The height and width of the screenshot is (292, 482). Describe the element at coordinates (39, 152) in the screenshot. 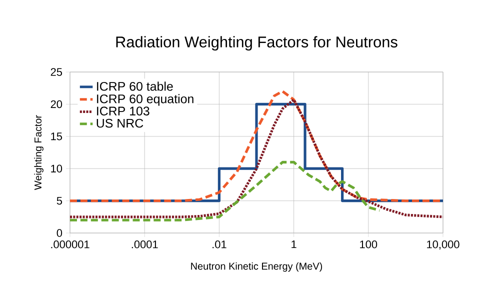

I see `y-axis-title: Weighting Factor` at that location.